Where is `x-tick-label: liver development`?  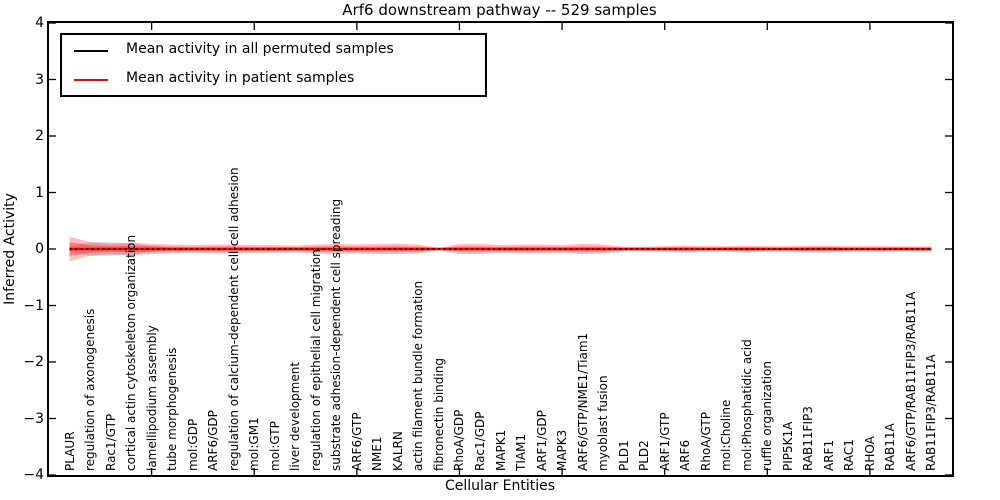 x-tick-label: liver development is located at coordinates (295, 416).